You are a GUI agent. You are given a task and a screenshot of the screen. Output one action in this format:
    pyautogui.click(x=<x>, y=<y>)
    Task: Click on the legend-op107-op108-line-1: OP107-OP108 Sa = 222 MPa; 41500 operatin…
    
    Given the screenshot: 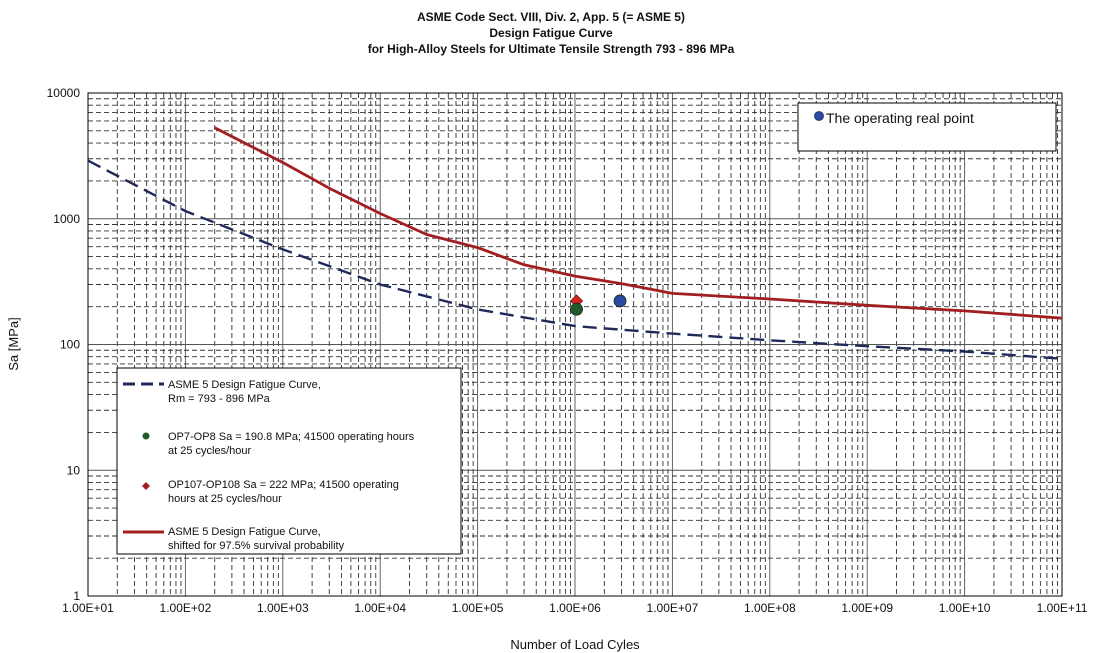 What is the action you would take?
    pyautogui.click(x=283, y=485)
    